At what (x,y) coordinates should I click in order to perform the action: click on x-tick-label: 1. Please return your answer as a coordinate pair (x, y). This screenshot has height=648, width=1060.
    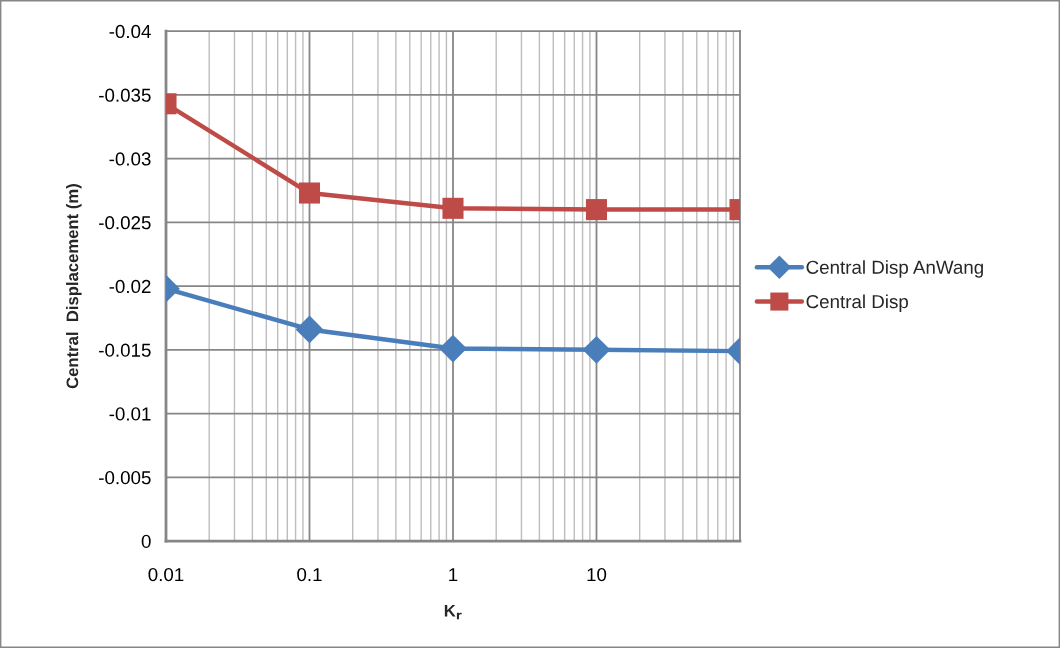
    Looking at the image, I should click on (453, 575).